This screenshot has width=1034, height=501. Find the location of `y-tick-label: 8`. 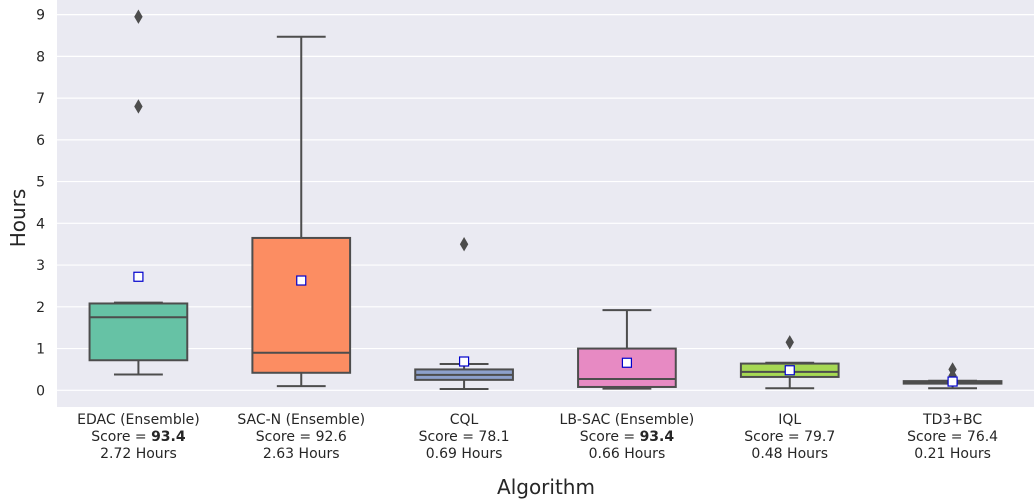

y-tick-label: 8 is located at coordinates (40, 57).